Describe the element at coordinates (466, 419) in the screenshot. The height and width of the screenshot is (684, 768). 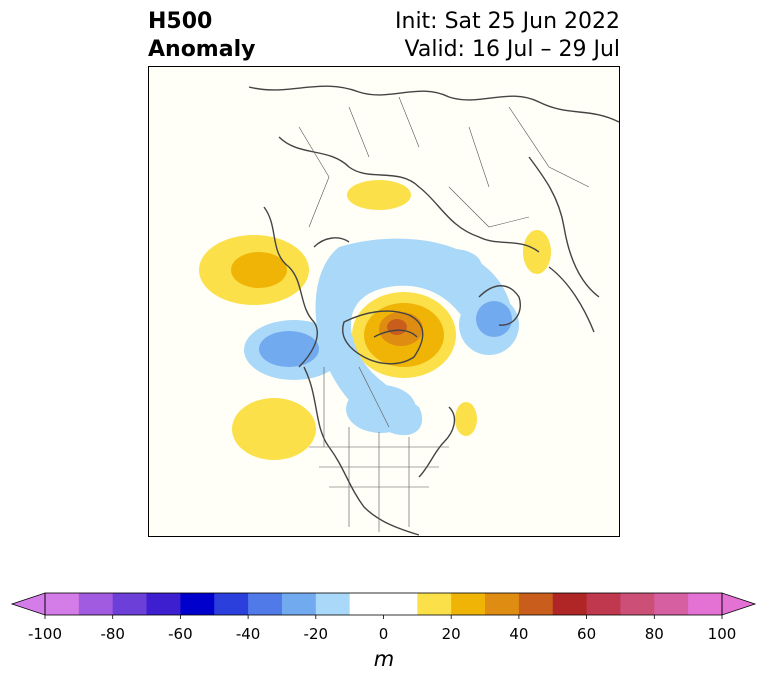
I see `anomaly-atlantic` at that location.